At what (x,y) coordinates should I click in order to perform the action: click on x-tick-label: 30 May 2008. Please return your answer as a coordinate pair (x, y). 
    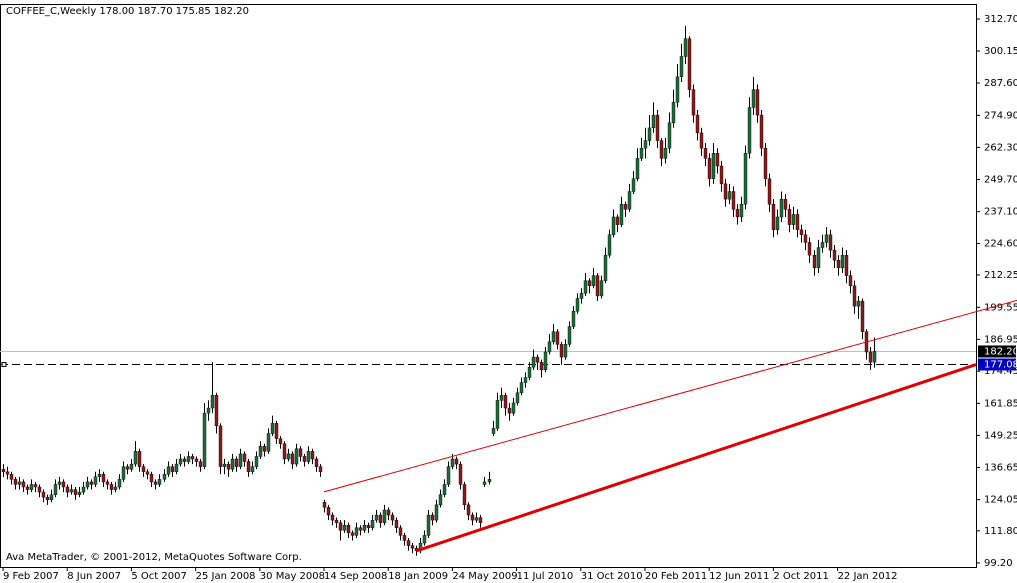
    Looking at the image, I should click on (292, 576).